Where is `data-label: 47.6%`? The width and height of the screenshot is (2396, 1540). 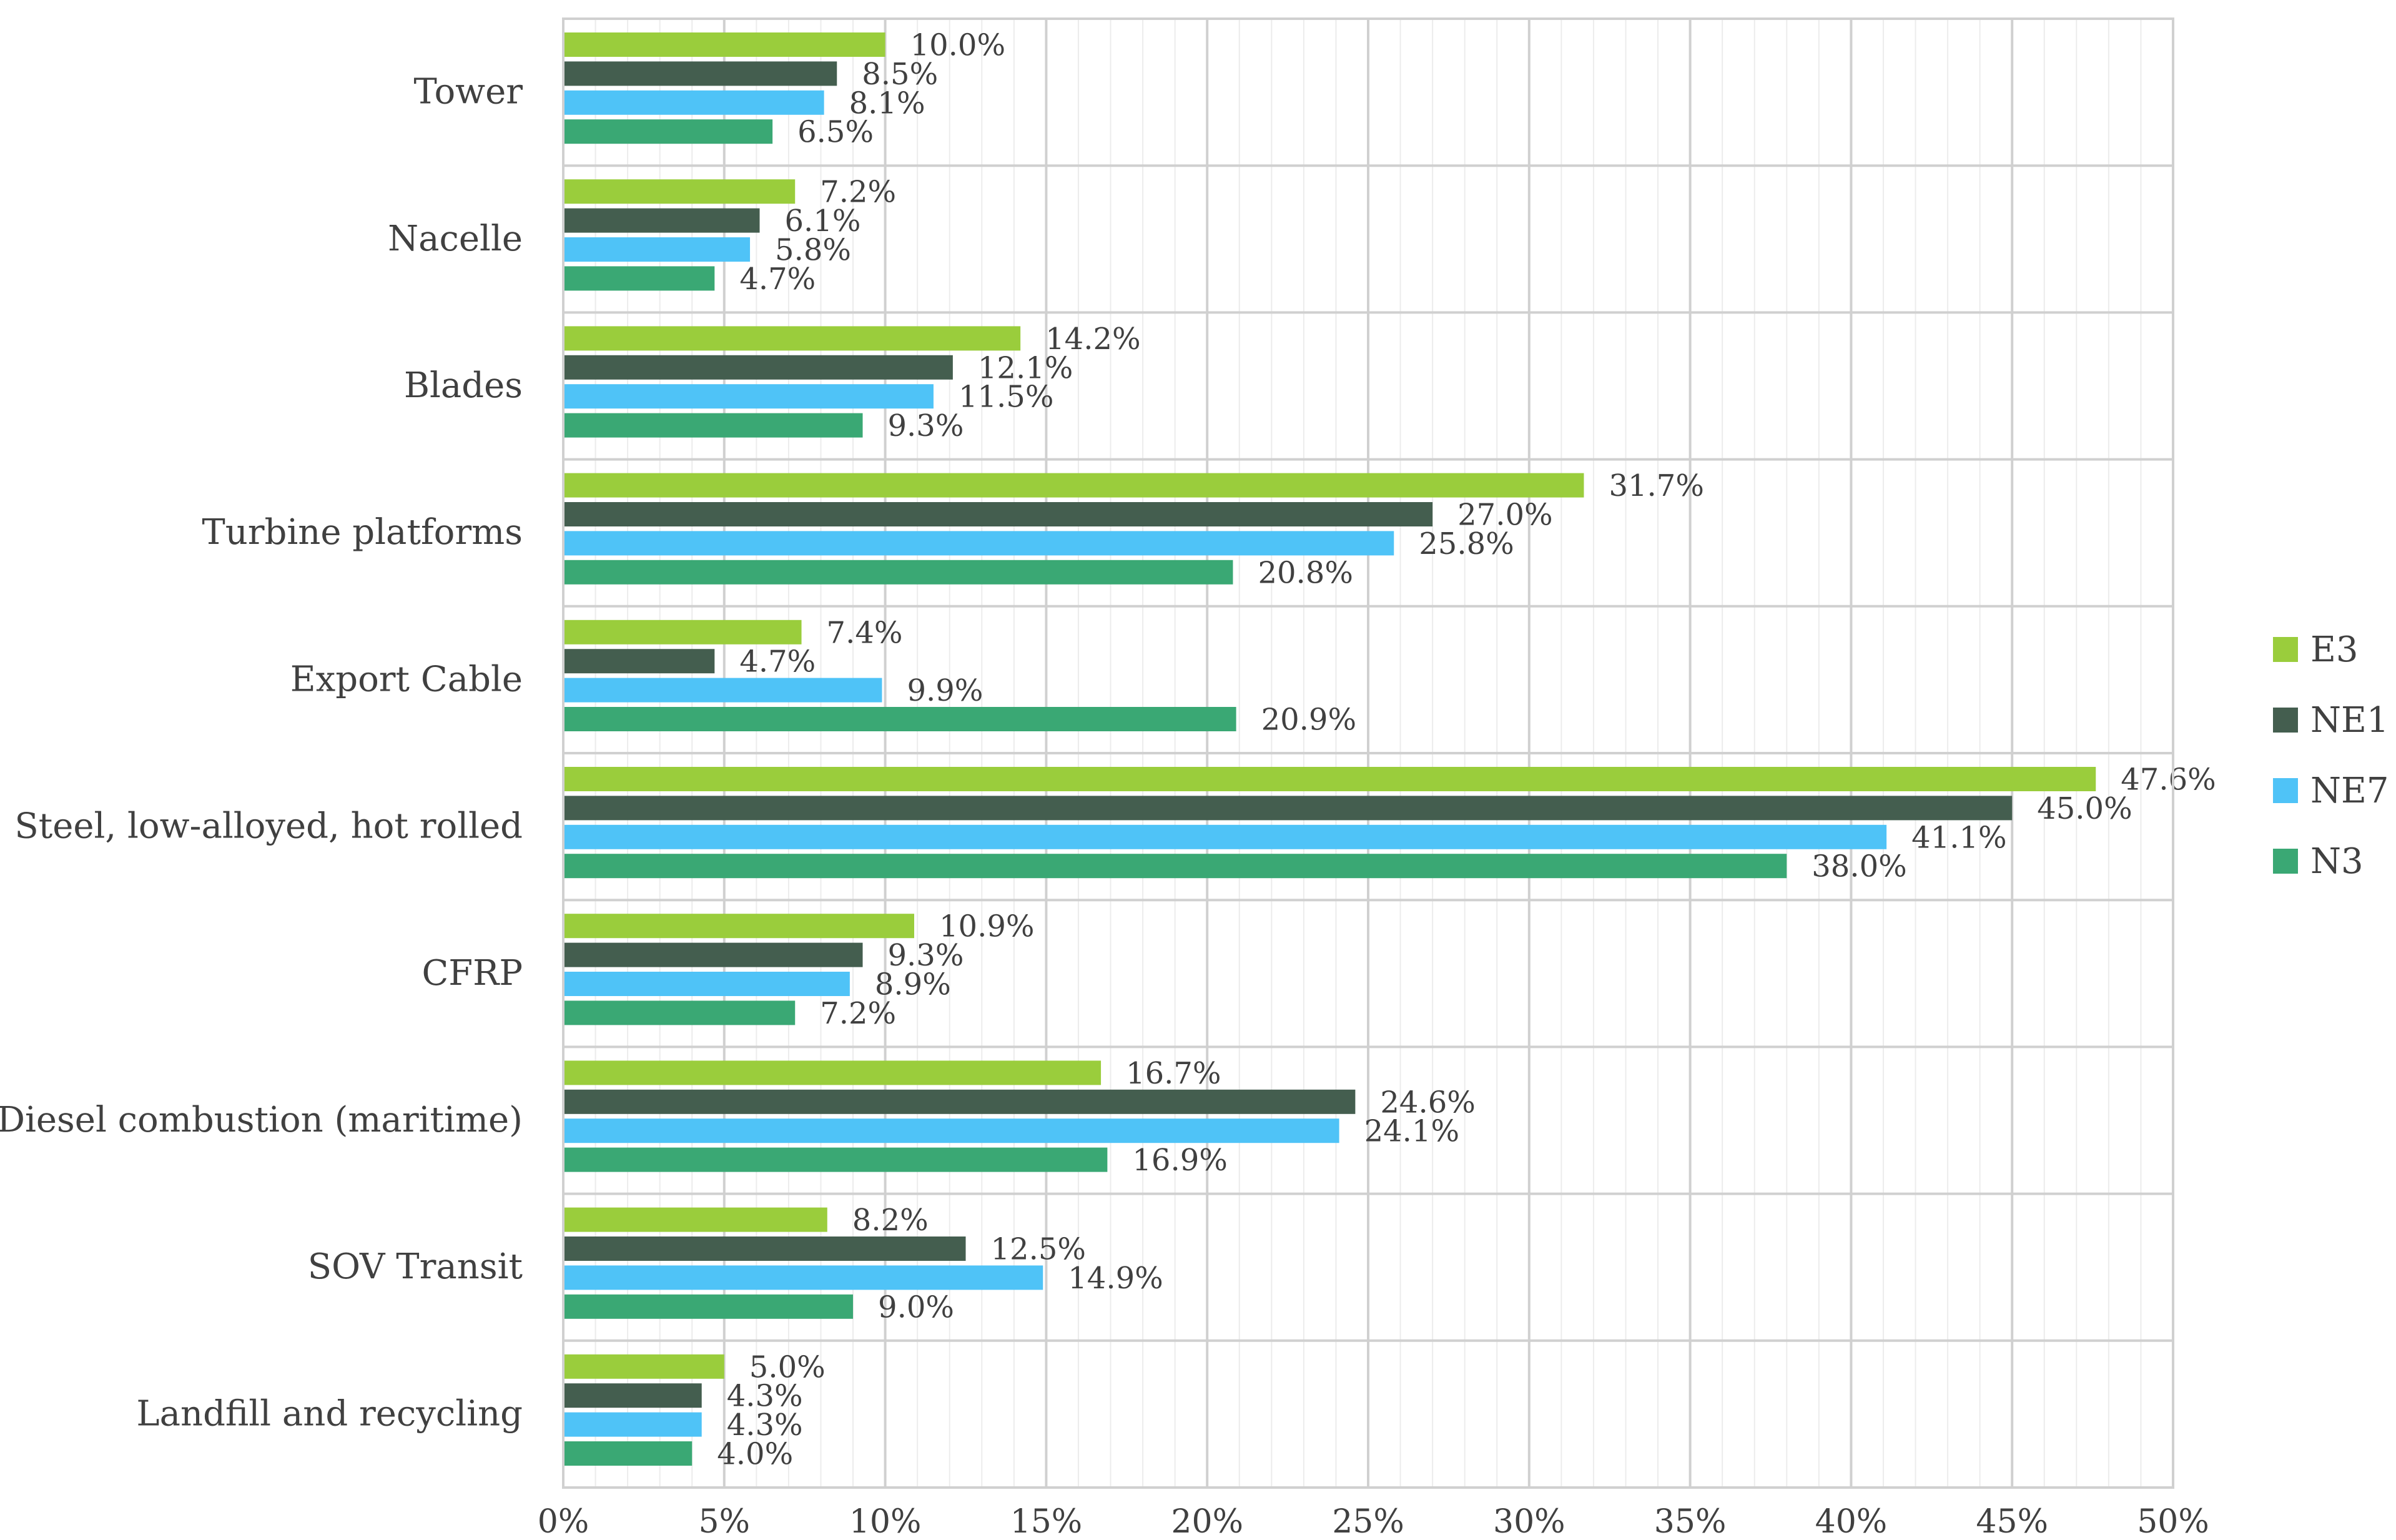 data-label: 47.6% is located at coordinates (2168, 780).